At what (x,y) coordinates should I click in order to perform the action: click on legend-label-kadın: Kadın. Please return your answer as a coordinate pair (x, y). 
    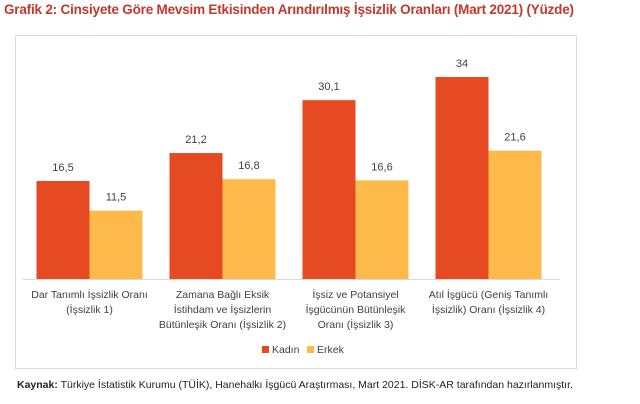
    Looking at the image, I should click on (286, 350).